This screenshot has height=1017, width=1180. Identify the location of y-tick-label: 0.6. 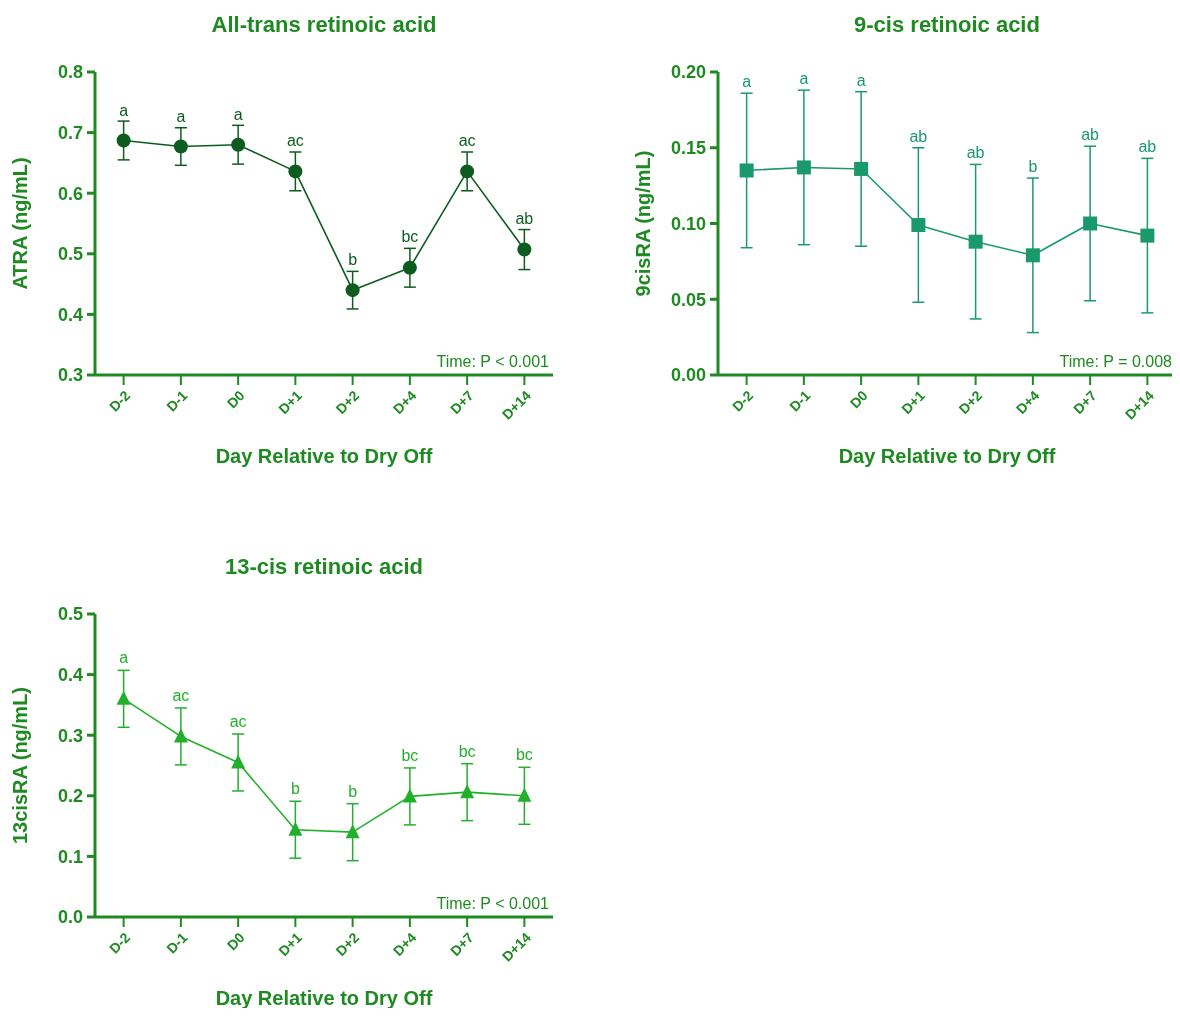
(70, 193).